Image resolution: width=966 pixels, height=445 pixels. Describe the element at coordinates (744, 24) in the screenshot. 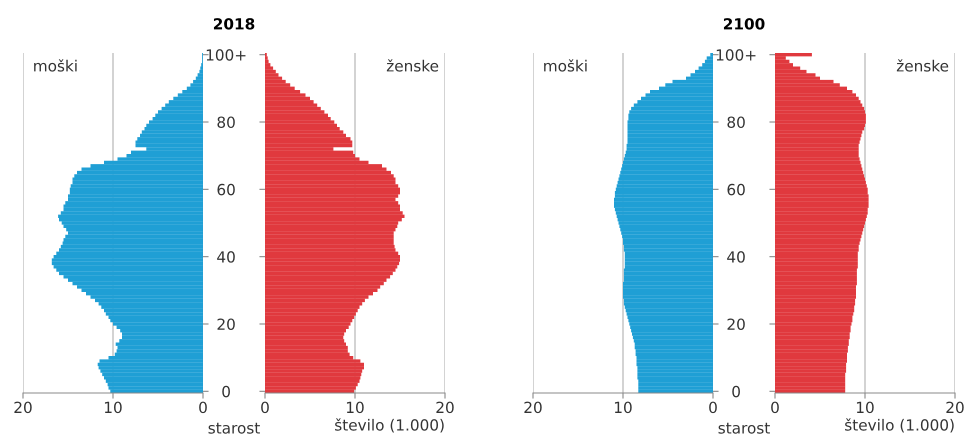

I see `text: 2100` at that location.